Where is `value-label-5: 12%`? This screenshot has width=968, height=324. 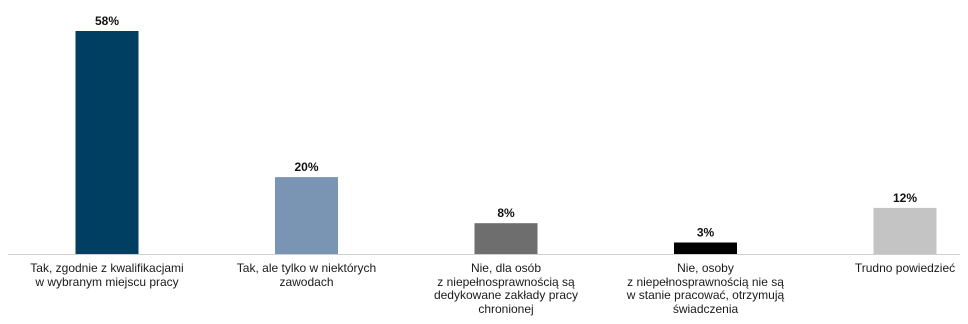
value-label-5: 12% is located at coordinates (905, 198).